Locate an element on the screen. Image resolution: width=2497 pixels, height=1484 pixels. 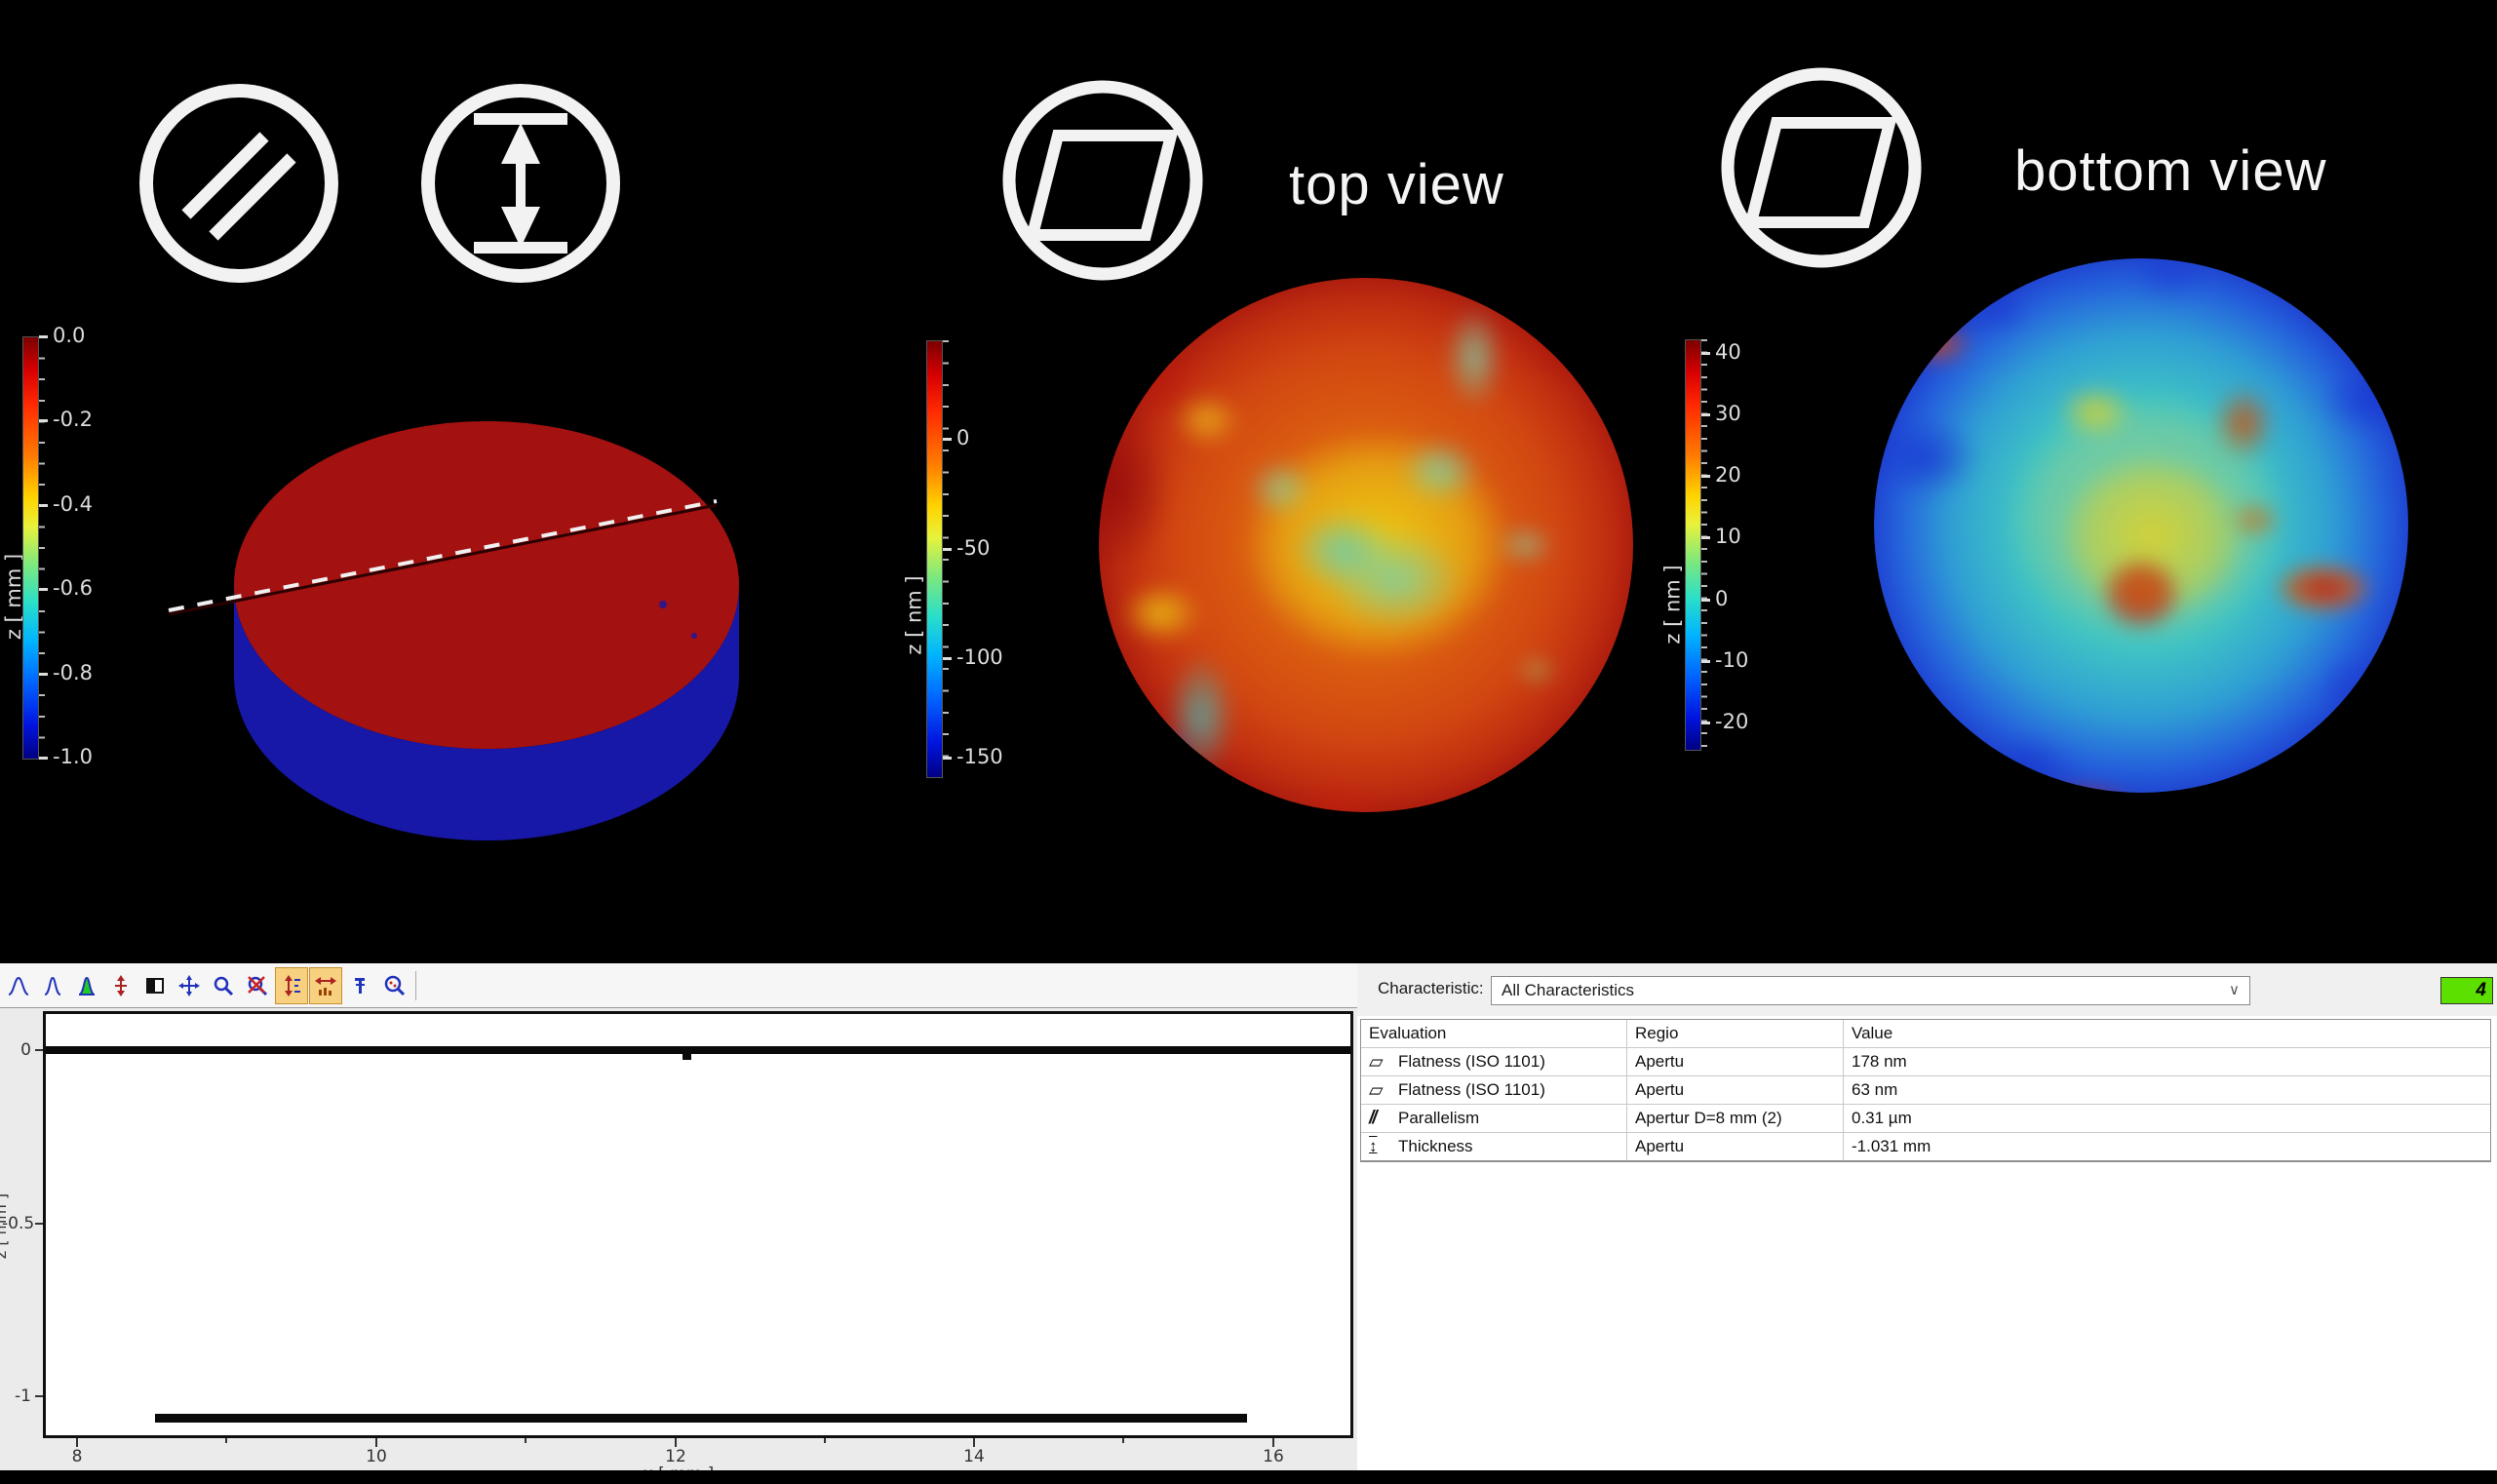
plot-toolbar is located at coordinates (678, 985).